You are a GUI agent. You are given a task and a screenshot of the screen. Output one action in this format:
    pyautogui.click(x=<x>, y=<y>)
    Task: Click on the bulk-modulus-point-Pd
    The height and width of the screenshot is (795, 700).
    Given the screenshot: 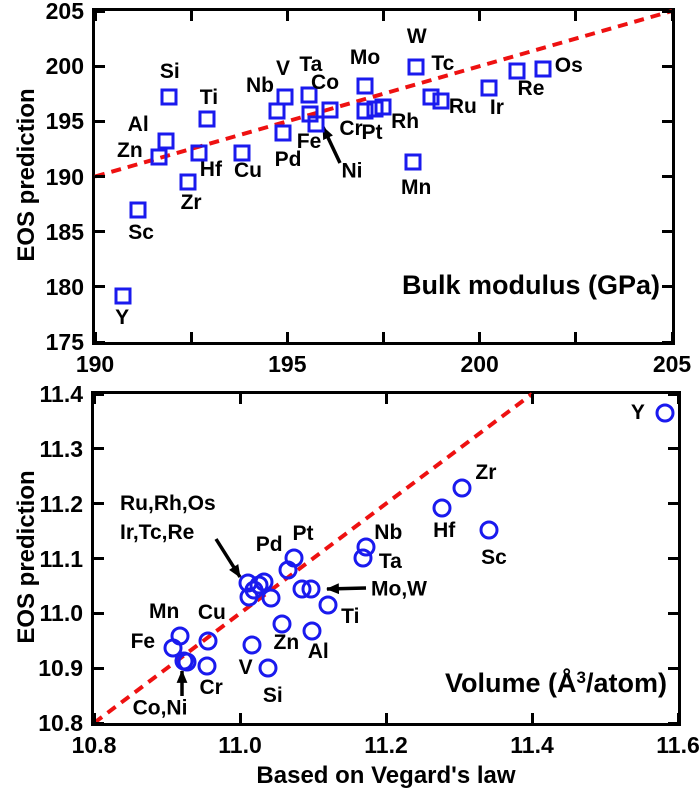 What is the action you would take?
    pyautogui.click(x=283, y=133)
    